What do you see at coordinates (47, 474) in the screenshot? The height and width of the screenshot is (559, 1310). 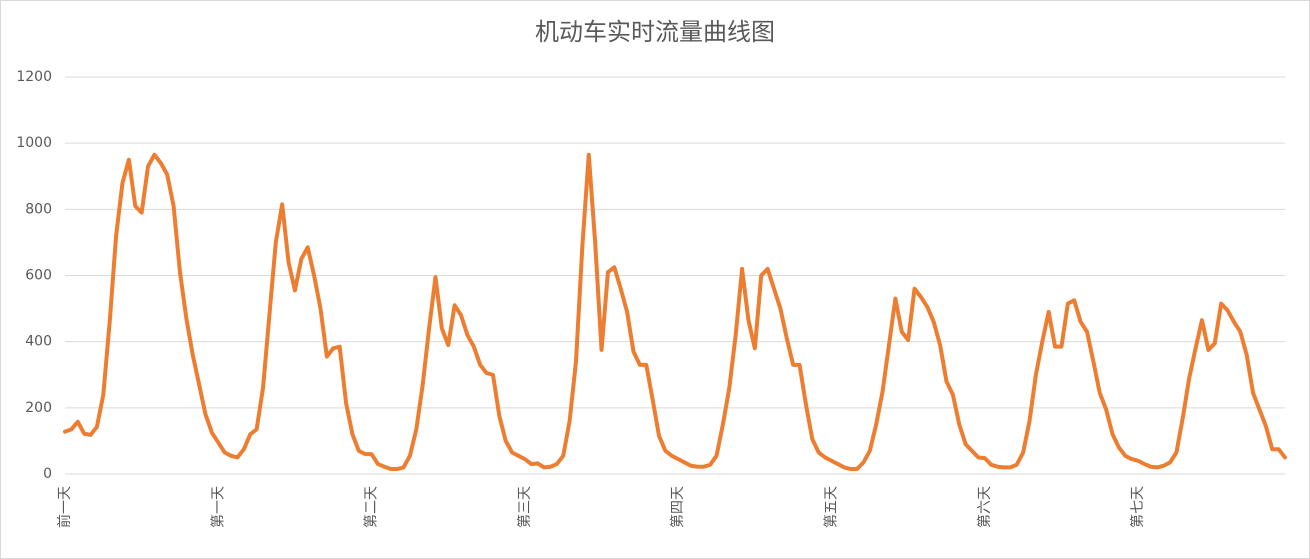 I see `y-tick-label: 0` at bounding box center [47, 474].